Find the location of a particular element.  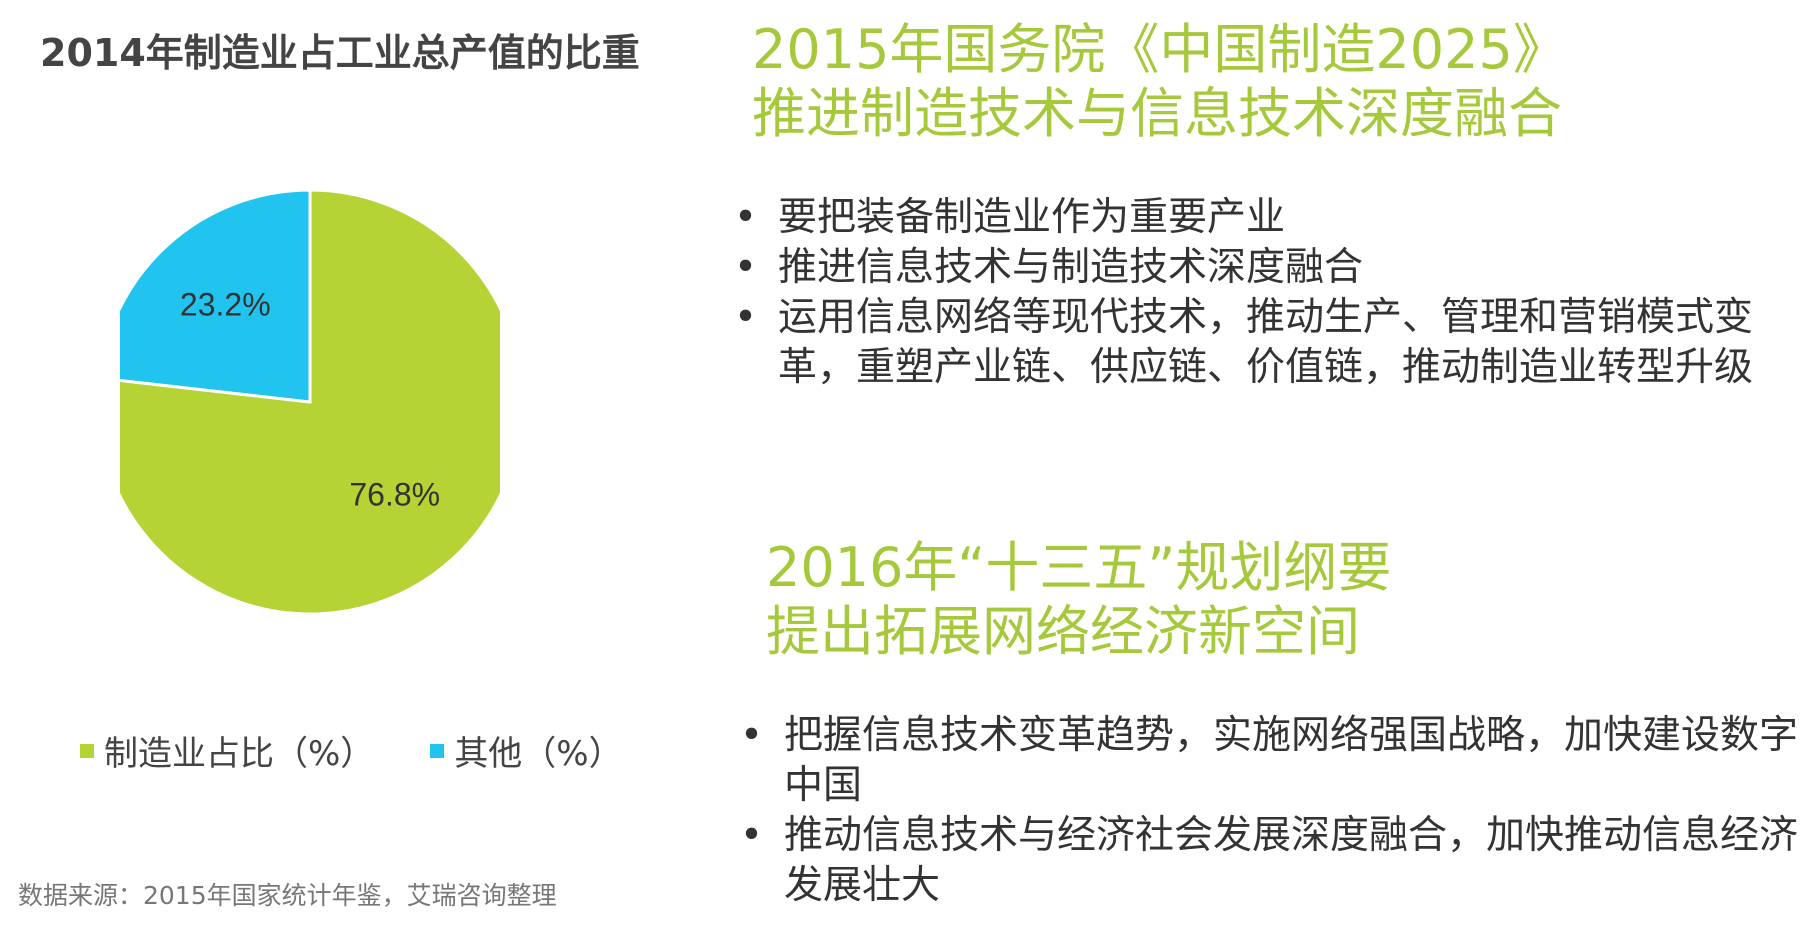

legend-item-other: 其他（%） is located at coordinates (526, 750).